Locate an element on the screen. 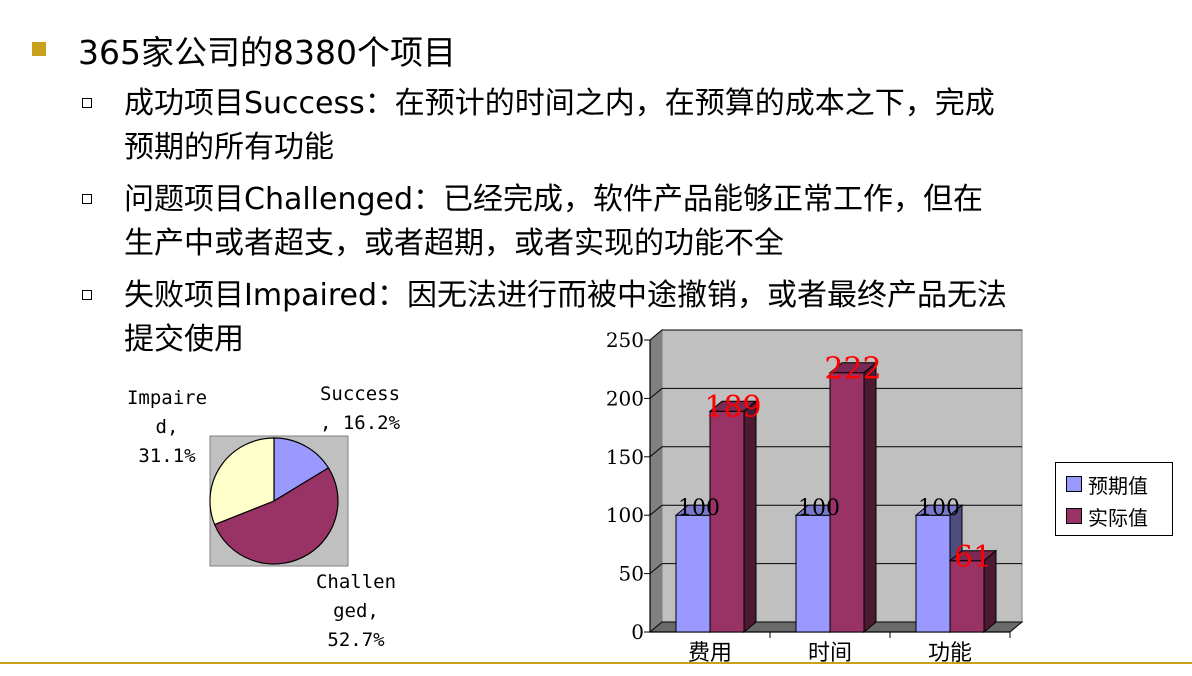 The height and width of the screenshot is (676, 1192). item-challenged-line1: 问题项目Challenged：已经完成，软件产品能够正常工作，但在 is located at coordinates (554, 199).